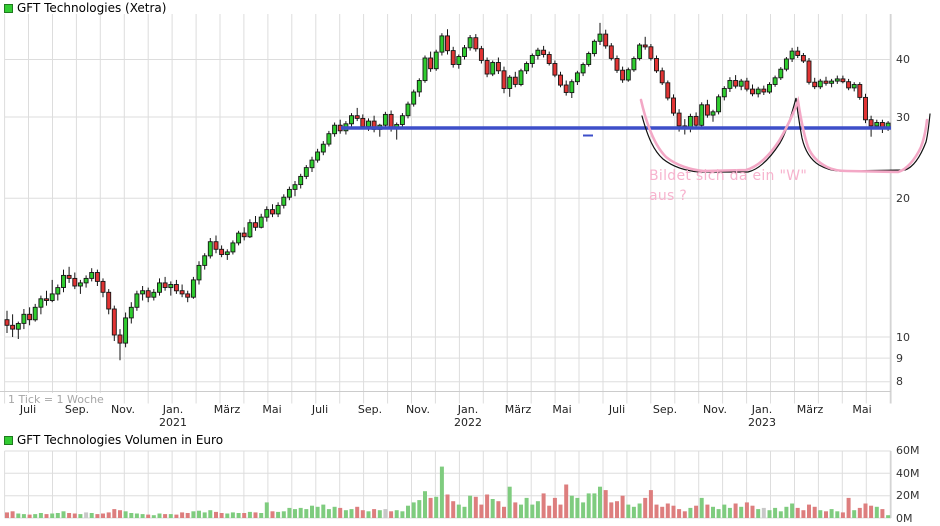 The width and height of the screenshot is (940, 526). What do you see at coordinates (908, 473) in the screenshot?
I see `volume-tick-label: 40M` at bounding box center [908, 473].